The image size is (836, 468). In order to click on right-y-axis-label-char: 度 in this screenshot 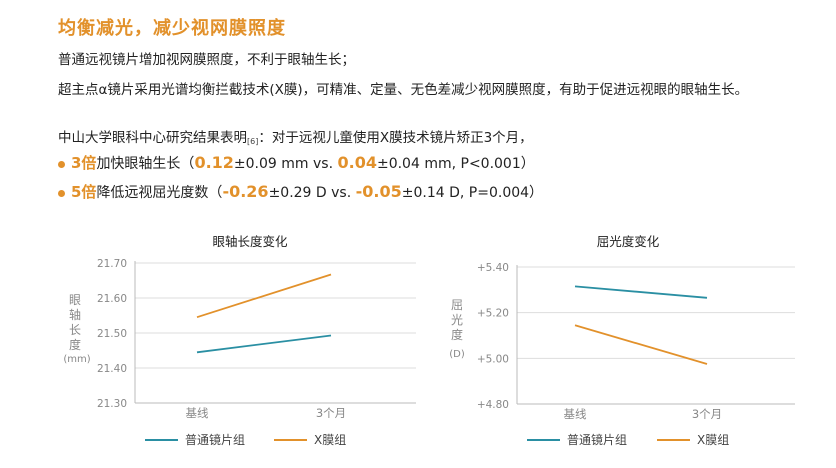, I will do `click(457, 334)`.